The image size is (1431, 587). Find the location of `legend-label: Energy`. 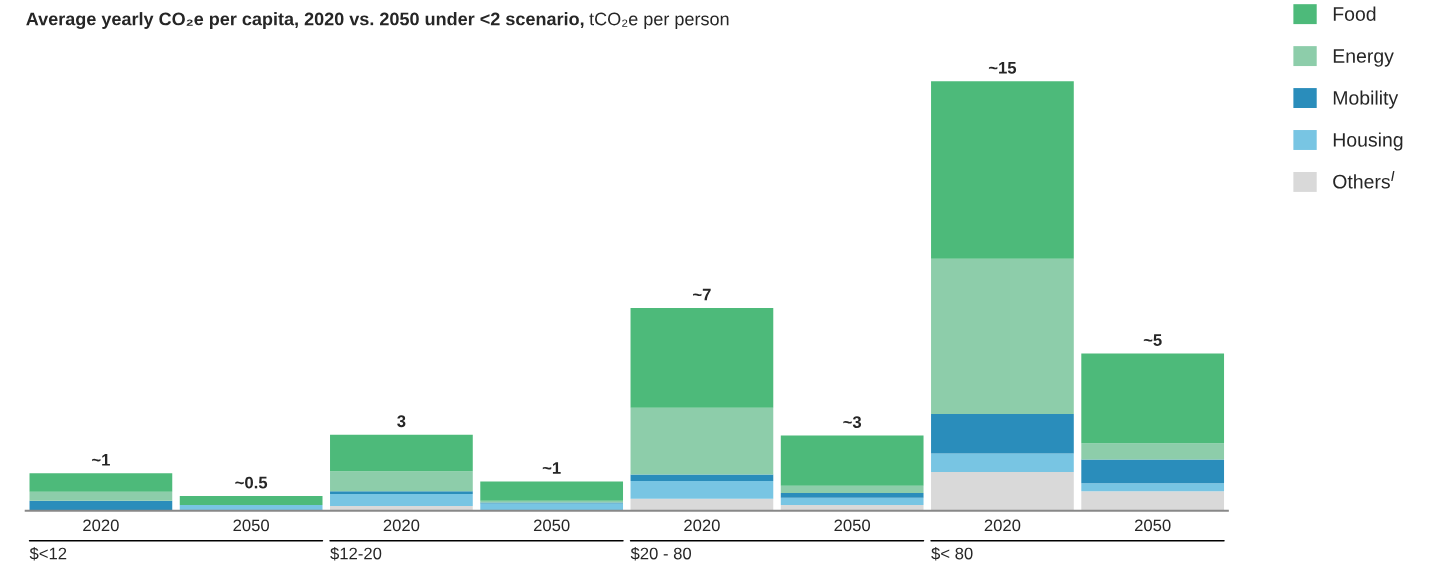

legend-label: Energy is located at coordinates (1363, 58).